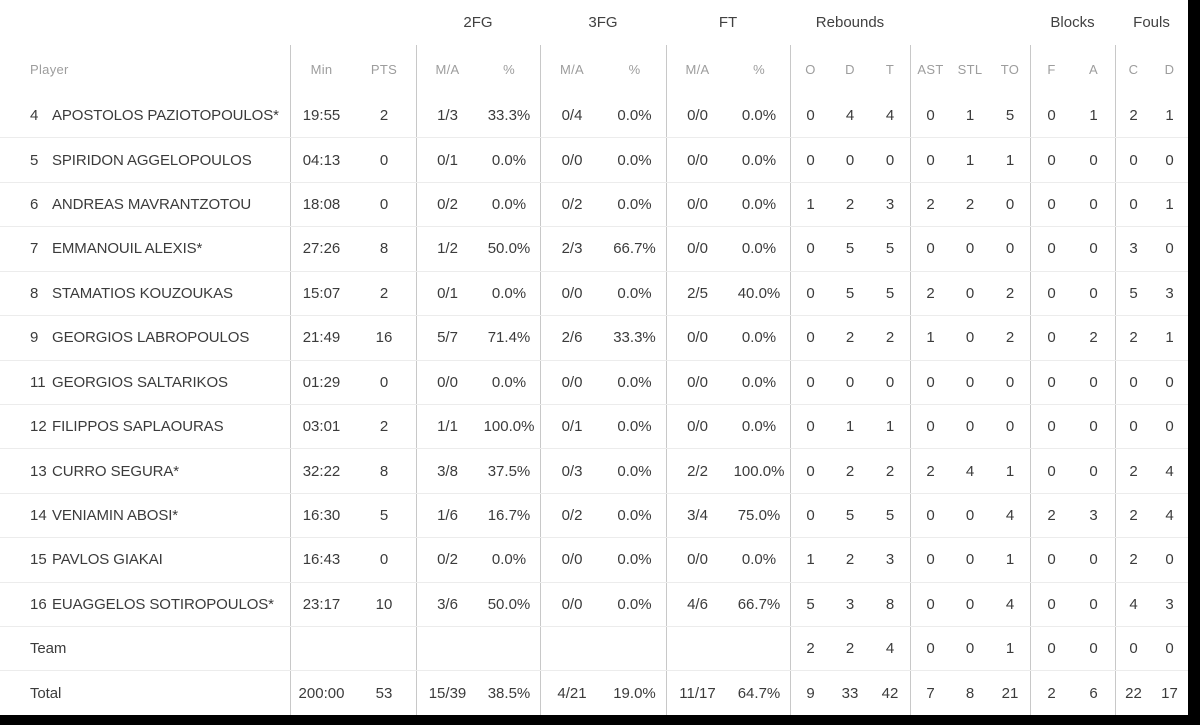 The image size is (1200, 725). What do you see at coordinates (321, 204) in the screenshot?
I see `stat-min: 18:08` at bounding box center [321, 204].